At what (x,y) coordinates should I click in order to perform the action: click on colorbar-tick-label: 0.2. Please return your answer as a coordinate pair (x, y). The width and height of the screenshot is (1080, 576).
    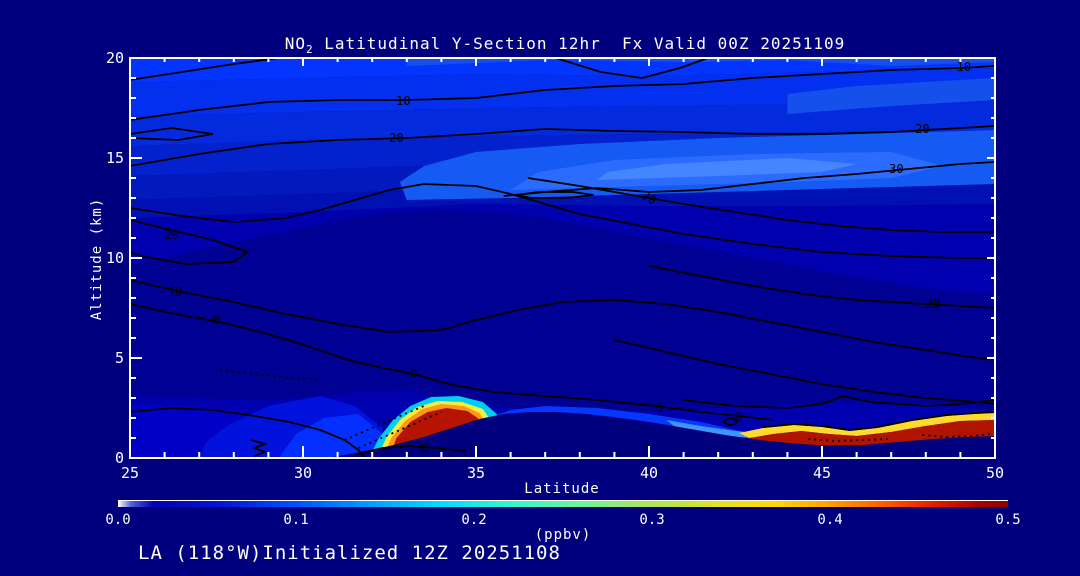
    Looking at the image, I should click on (474, 520).